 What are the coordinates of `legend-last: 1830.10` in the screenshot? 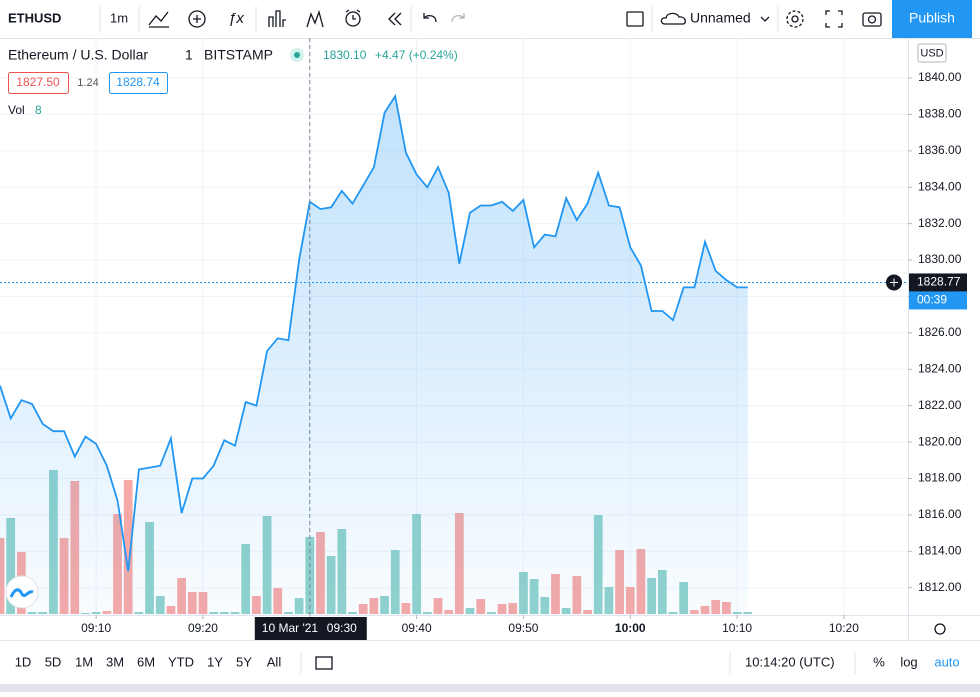 It's located at (345, 55).